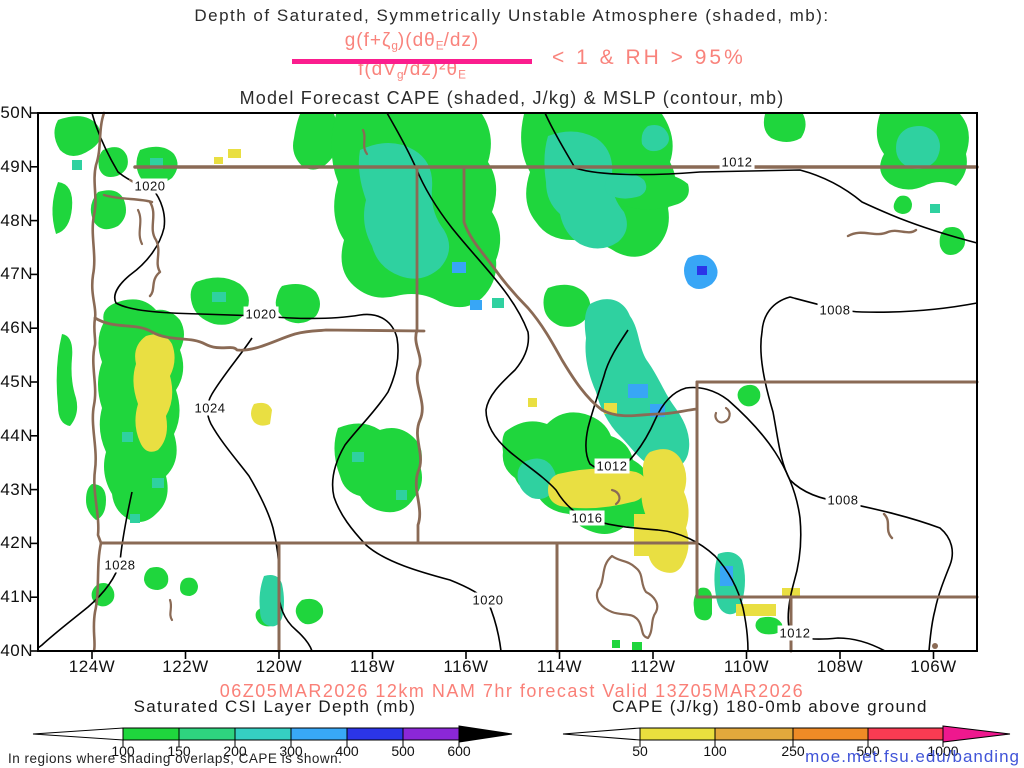 The height and width of the screenshot is (768, 1024). What do you see at coordinates (943, 751) in the screenshot?
I see `cape-tick-label: 1000` at bounding box center [943, 751].